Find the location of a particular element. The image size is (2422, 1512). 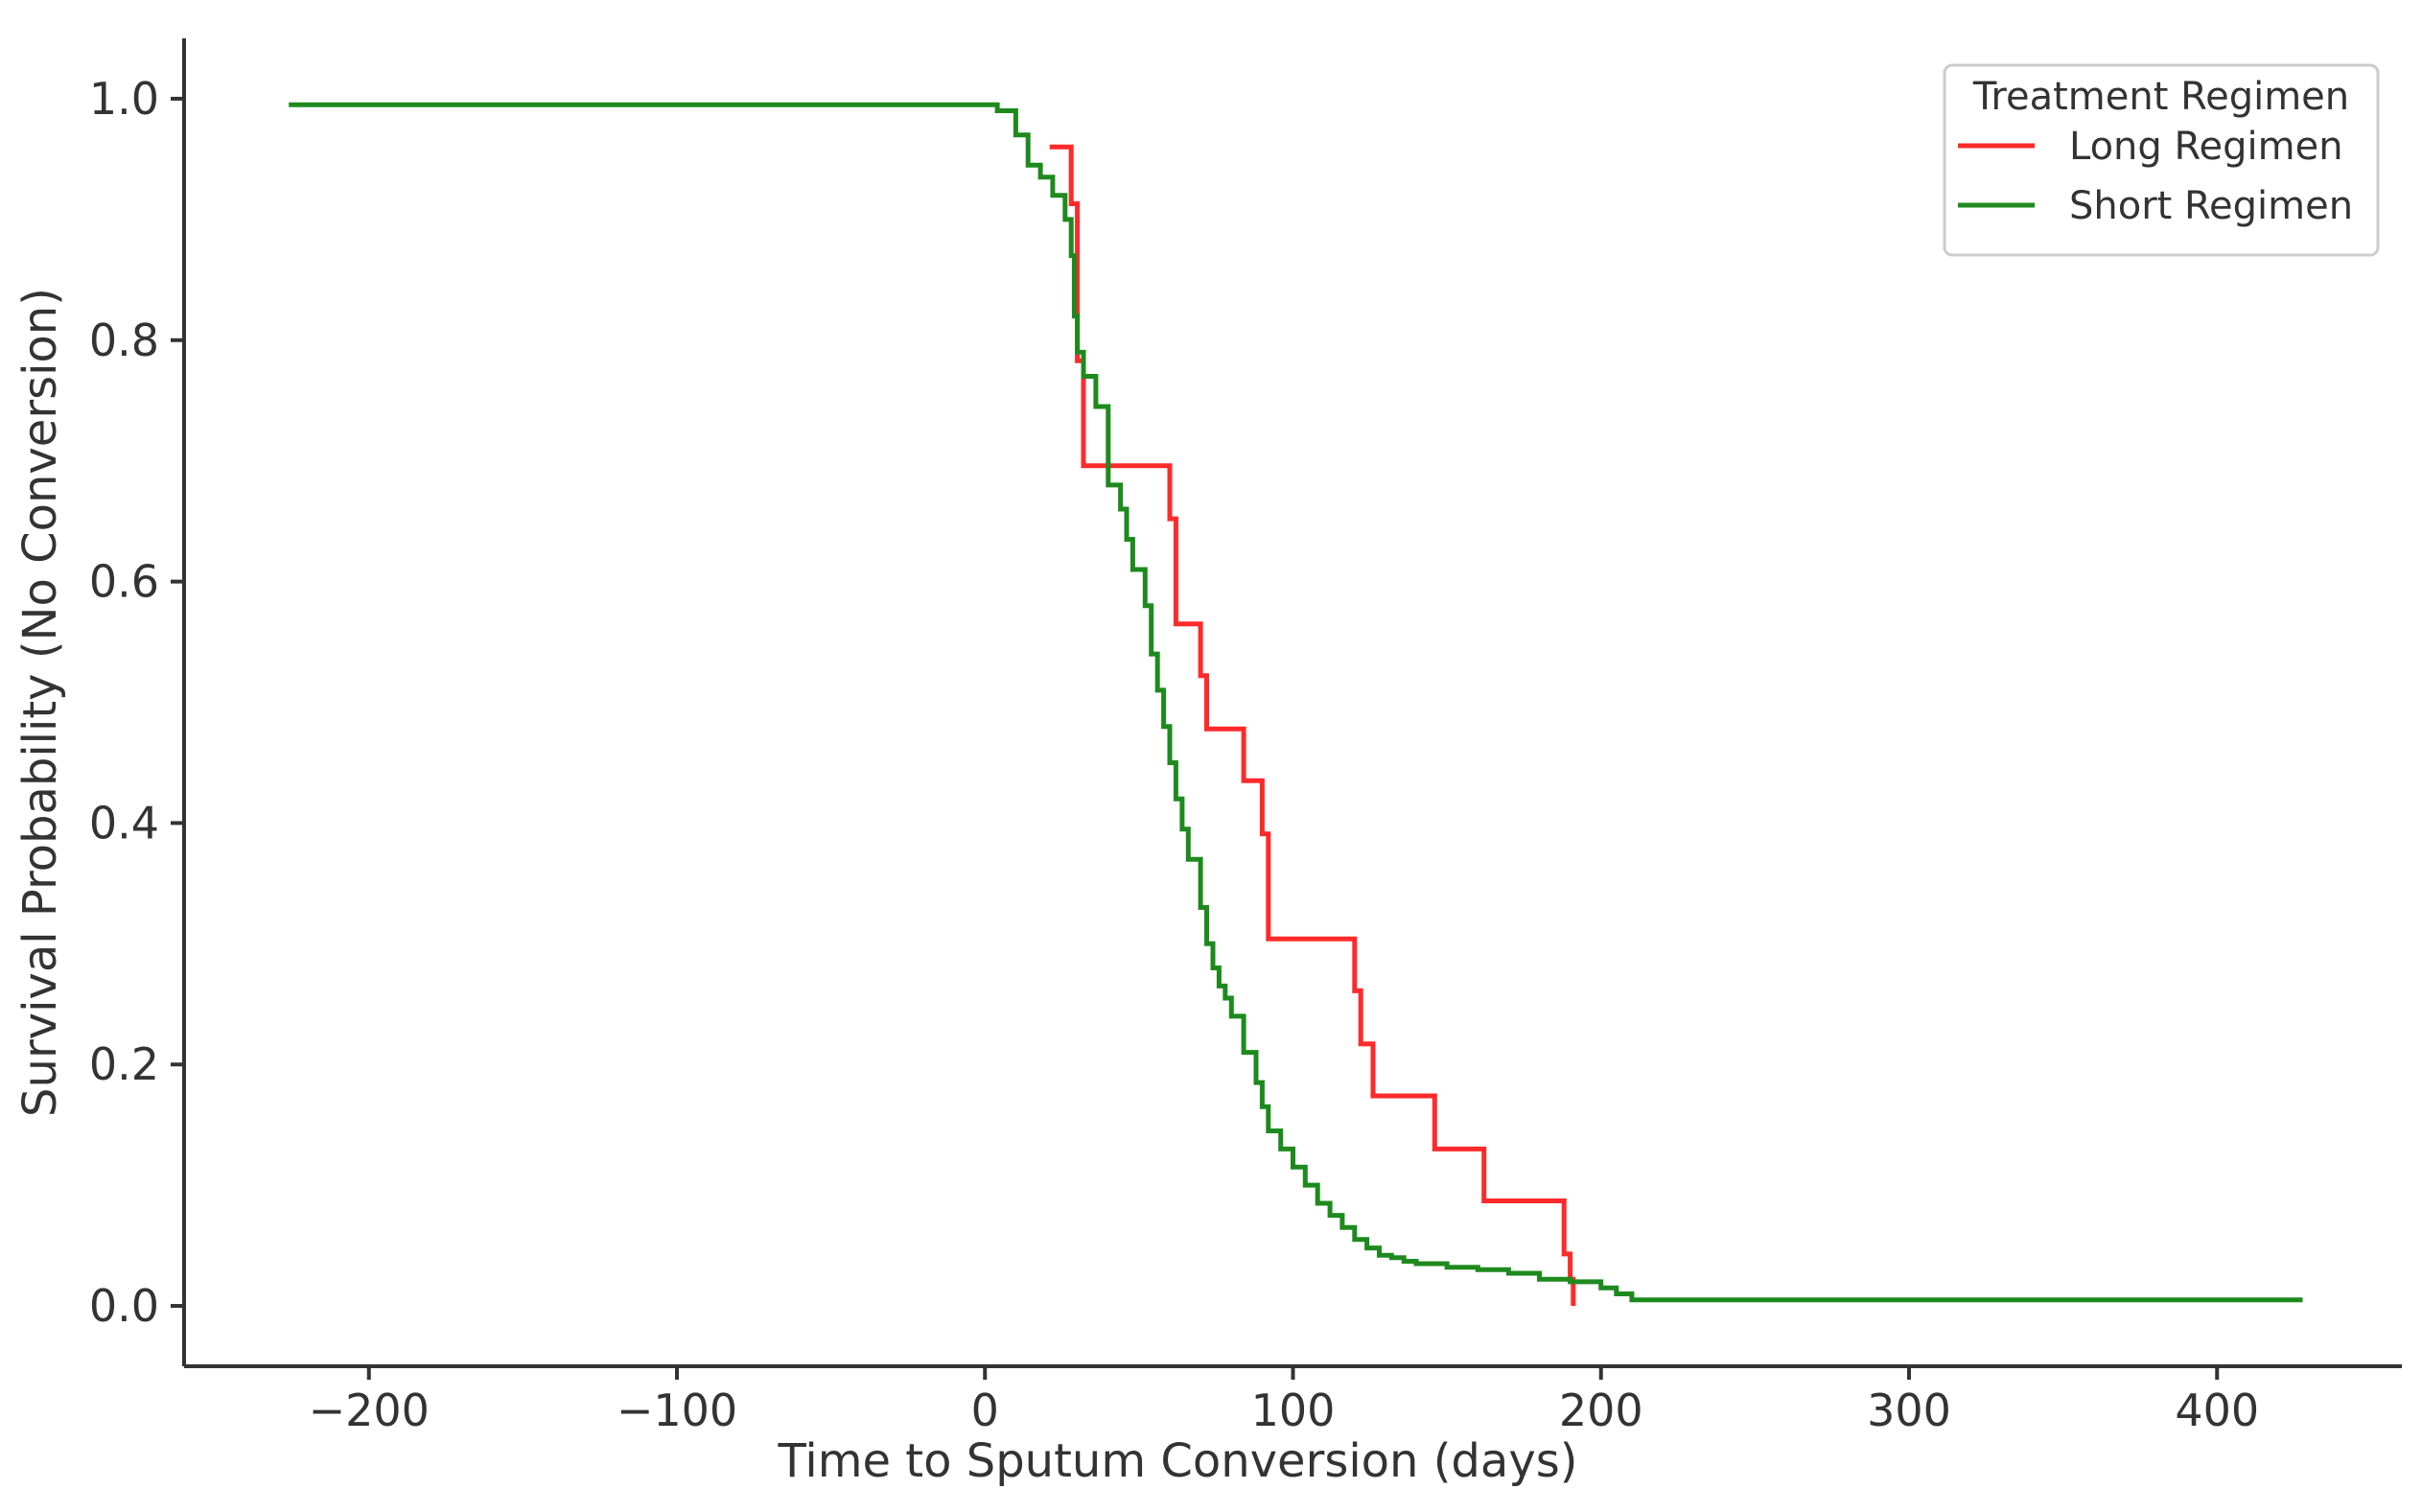

y-tick-label: 0.2 is located at coordinates (124, 1064).